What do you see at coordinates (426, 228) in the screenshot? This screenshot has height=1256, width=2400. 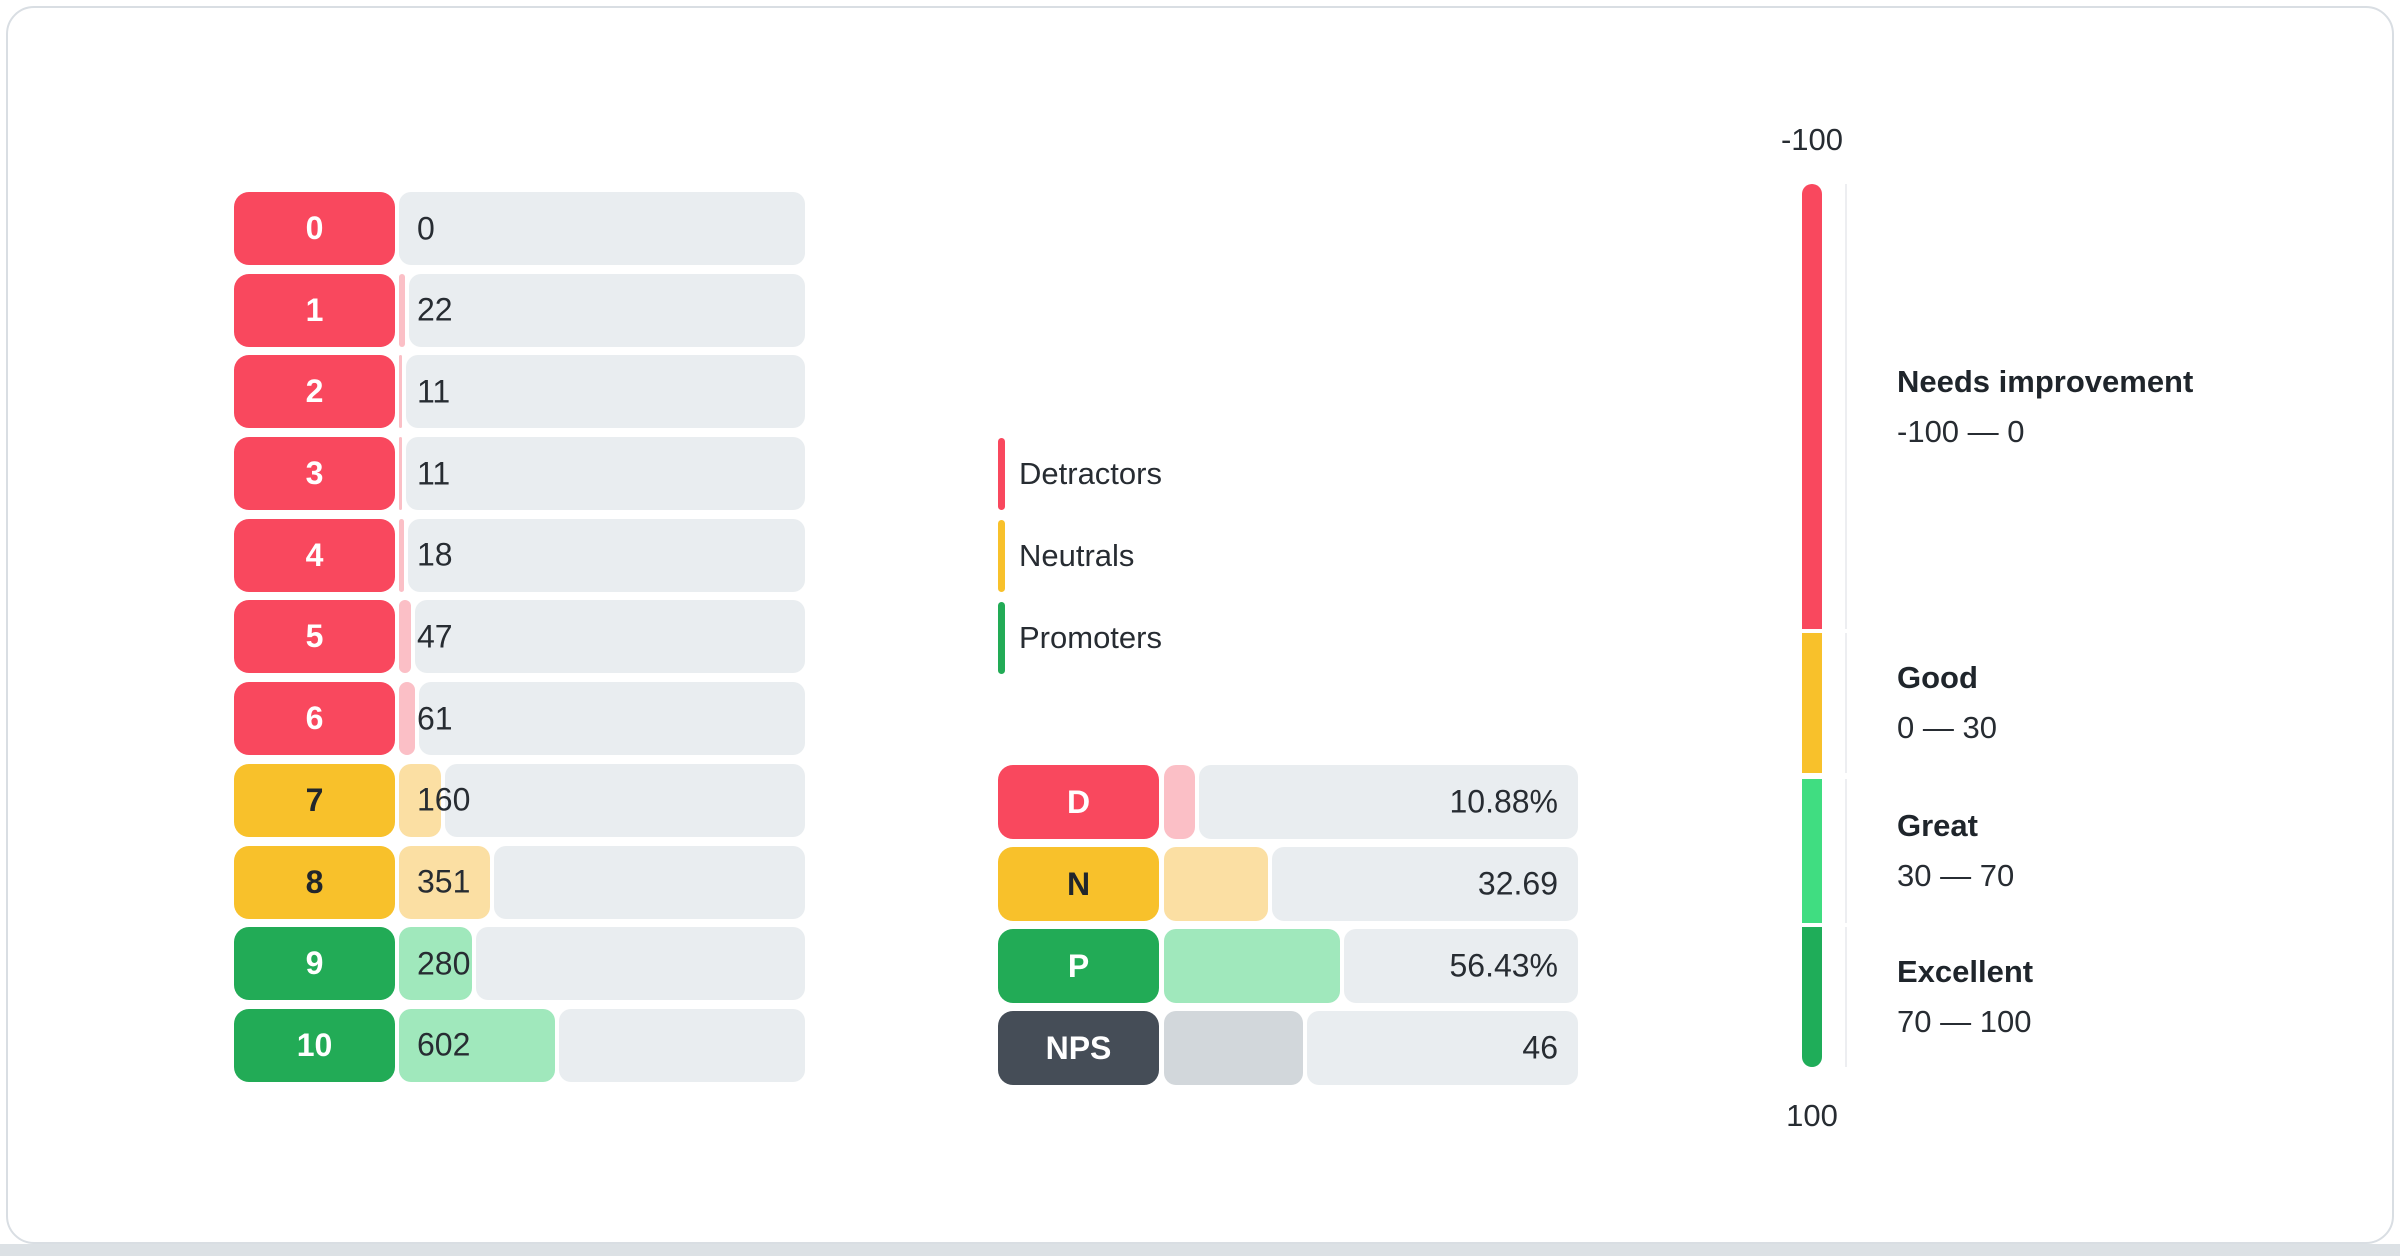 I see `score-count: 0` at bounding box center [426, 228].